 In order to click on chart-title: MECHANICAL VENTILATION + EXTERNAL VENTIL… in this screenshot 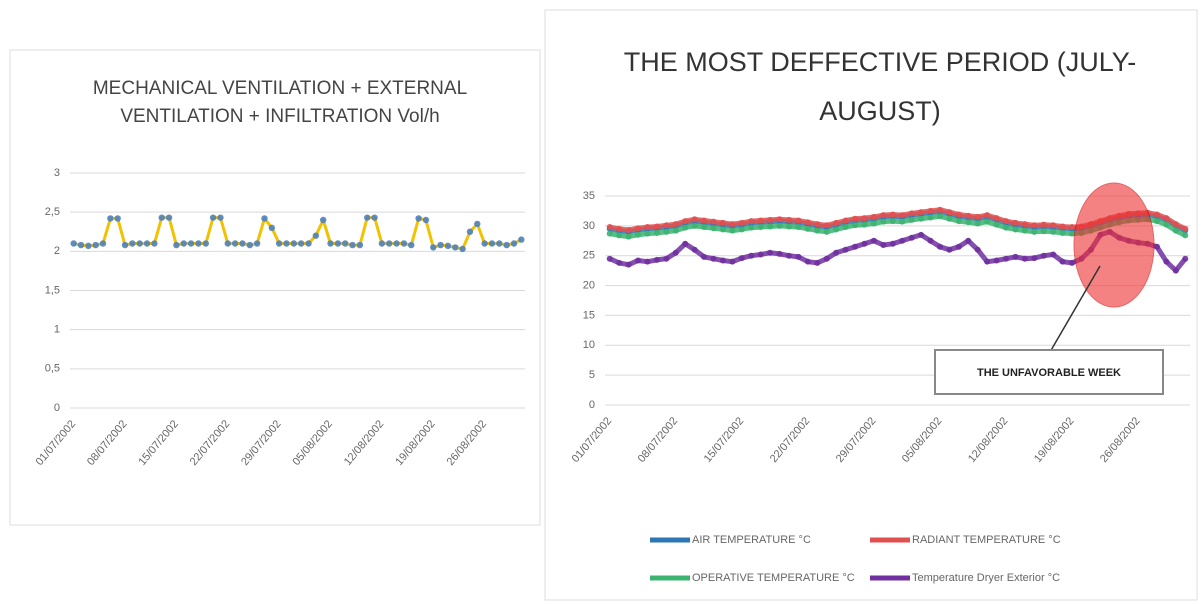, I will do `click(280, 102)`.